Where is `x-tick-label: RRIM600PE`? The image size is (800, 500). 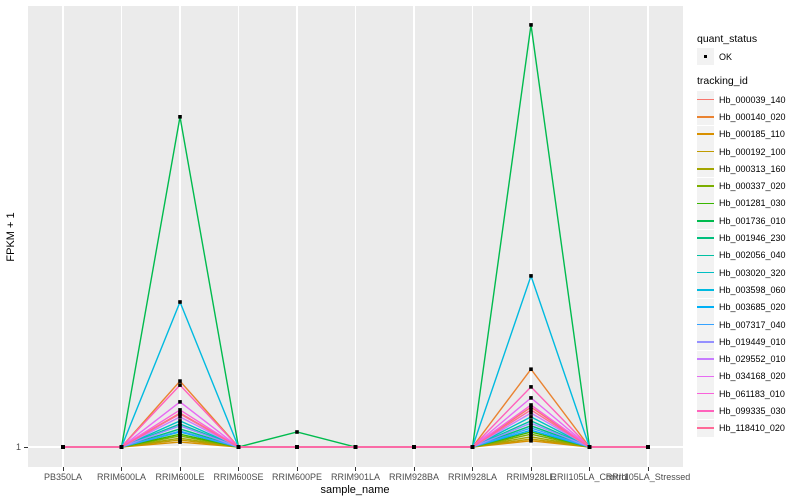
x-tick-label: RRIM600PE is located at coordinates (297, 477).